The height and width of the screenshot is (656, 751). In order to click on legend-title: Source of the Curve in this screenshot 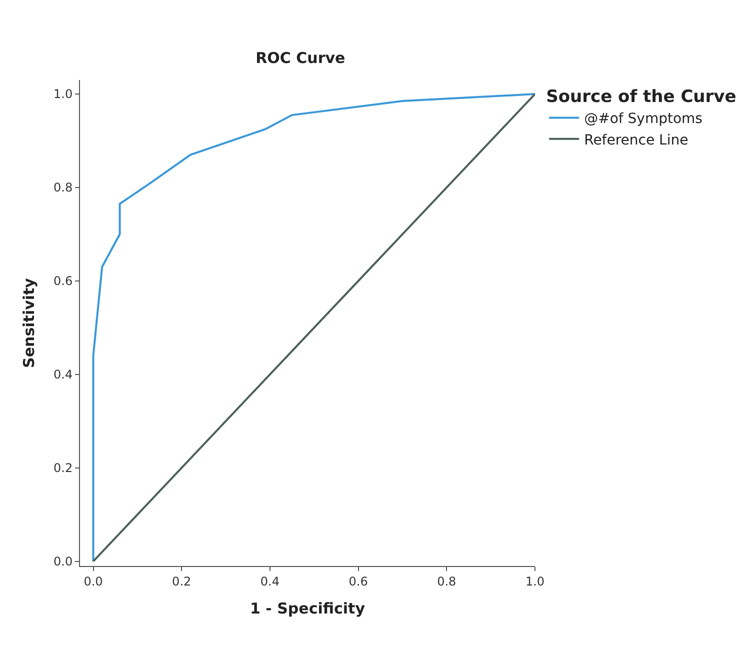, I will do `click(641, 97)`.